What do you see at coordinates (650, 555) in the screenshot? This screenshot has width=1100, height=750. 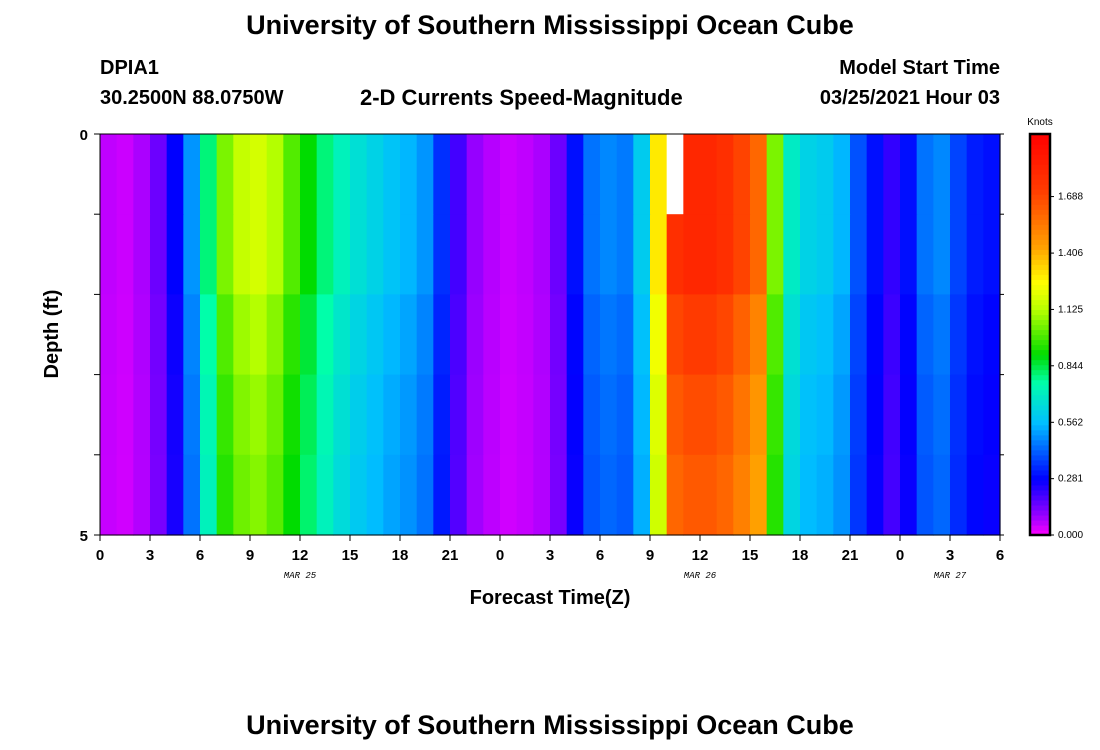 I see `x-tick-label: 9` at bounding box center [650, 555].